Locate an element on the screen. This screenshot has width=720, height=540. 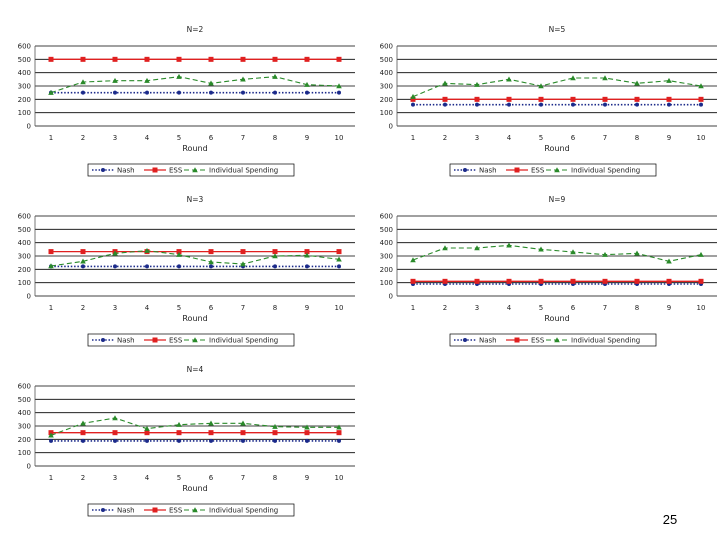
x-tick-label: 3 is located at coordinates (477, 308).